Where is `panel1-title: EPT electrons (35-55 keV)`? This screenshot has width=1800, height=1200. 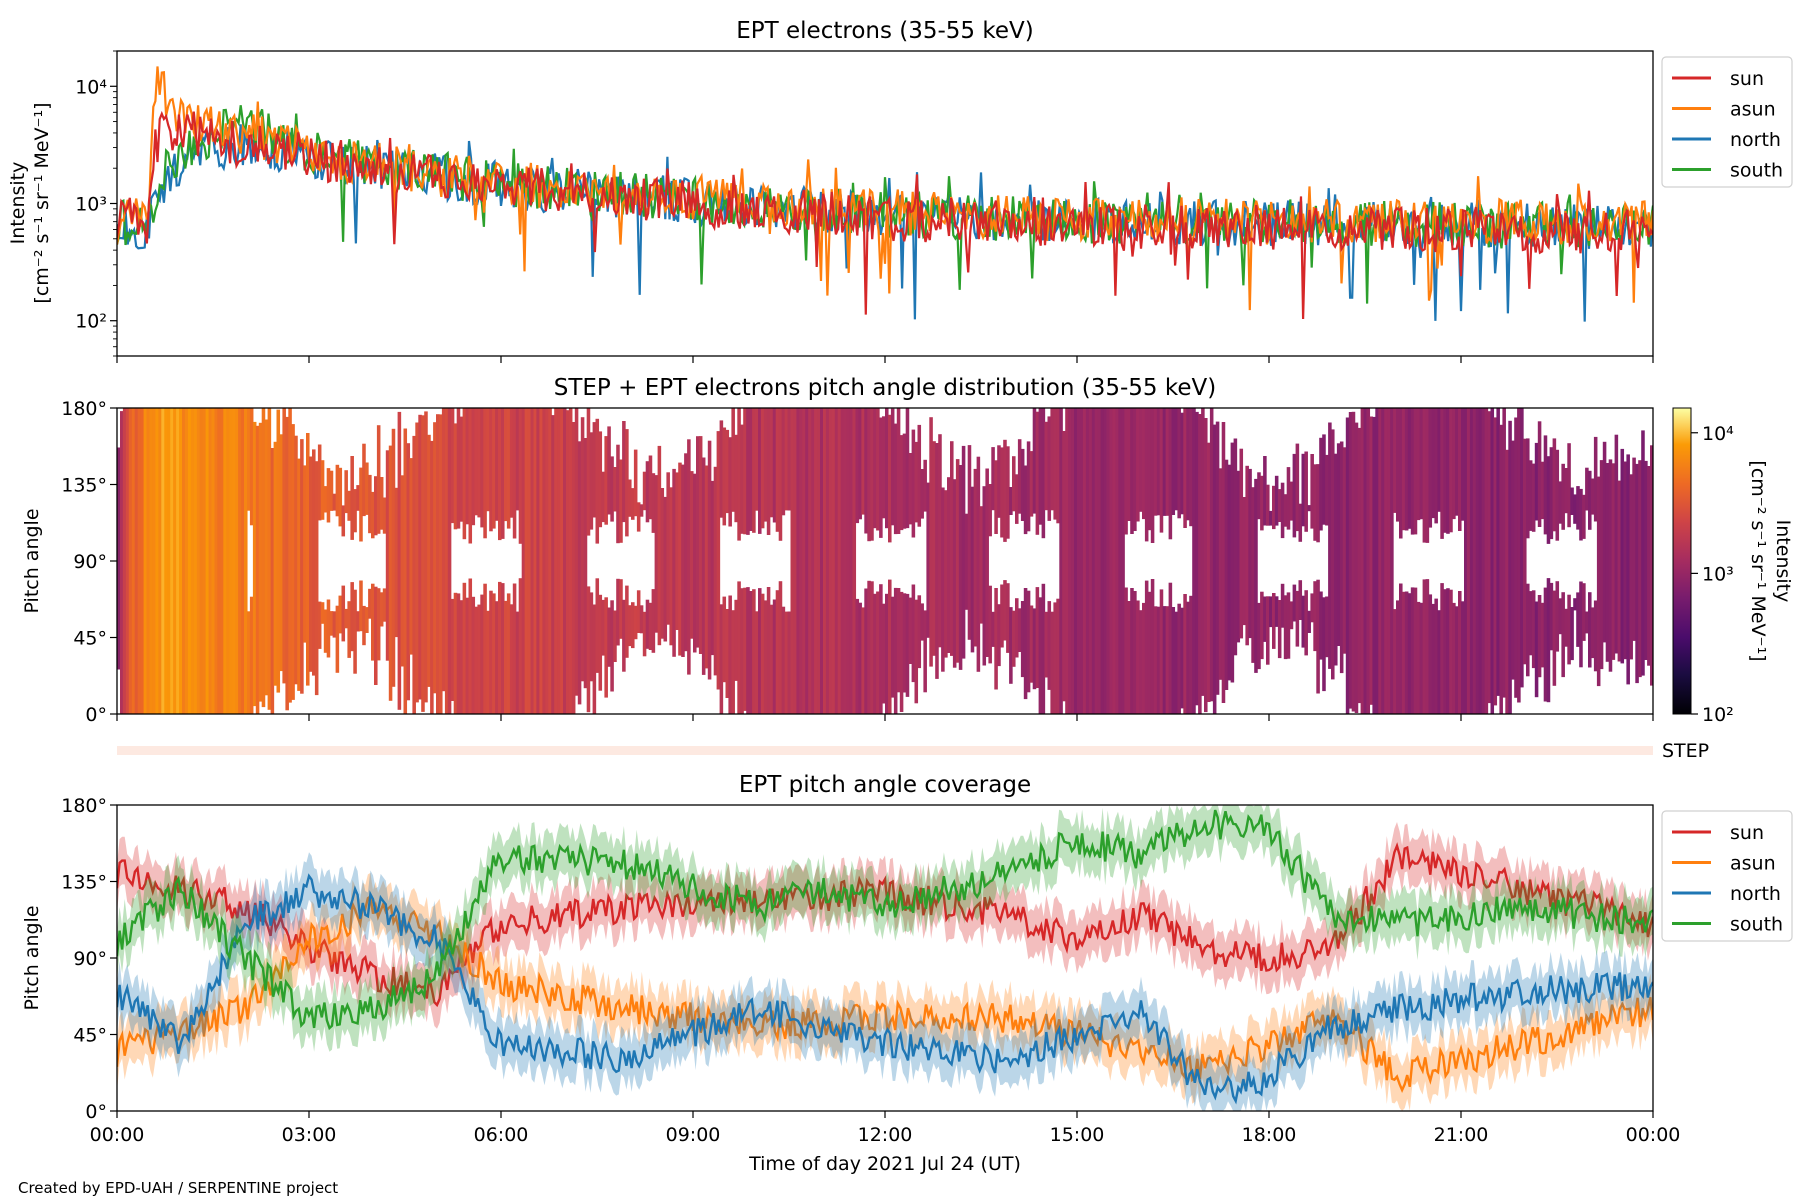
panel1-title: EPT electrons (35-55 keV) is located at coordinates (884, 31).